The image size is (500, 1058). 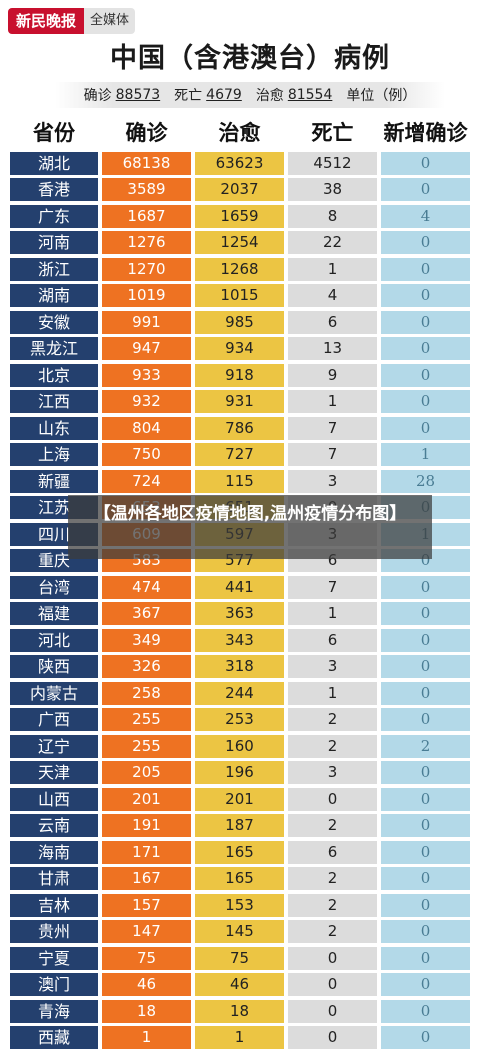 What do you see at coordinates (250, 527) in the screenshot?
I see `article-title-overlay: 【温州各地区疫情地图,温州疫情分布图】` at bounding box center [250, 527].